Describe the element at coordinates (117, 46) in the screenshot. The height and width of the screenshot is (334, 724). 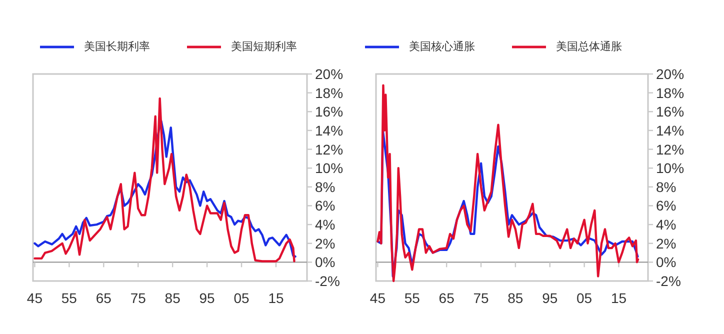
I see `legend-label: 美国长期利率` at that location.